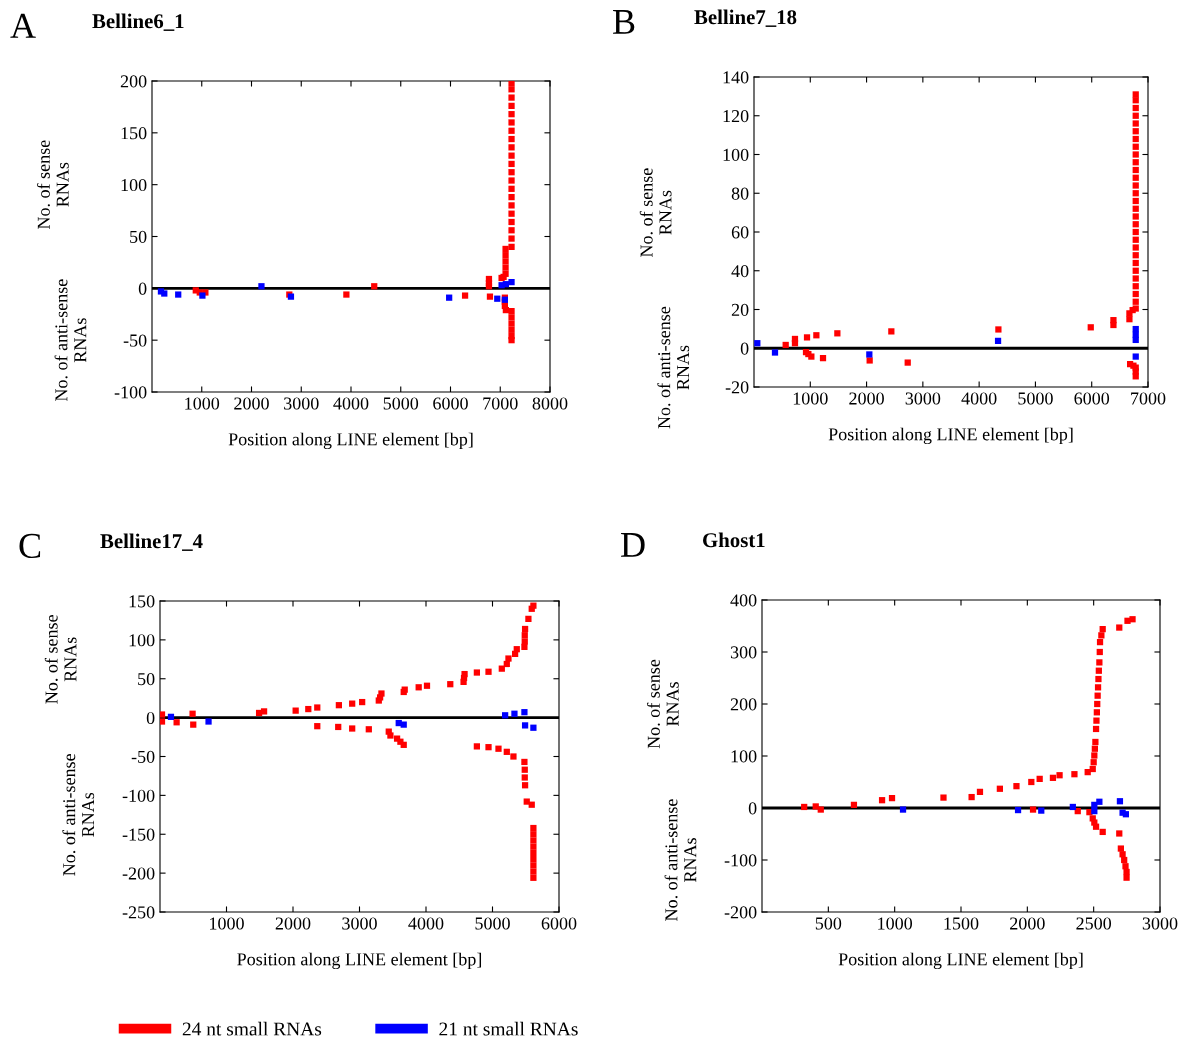  I want to click on x-tick-label: 2500, so click(1094, 923).